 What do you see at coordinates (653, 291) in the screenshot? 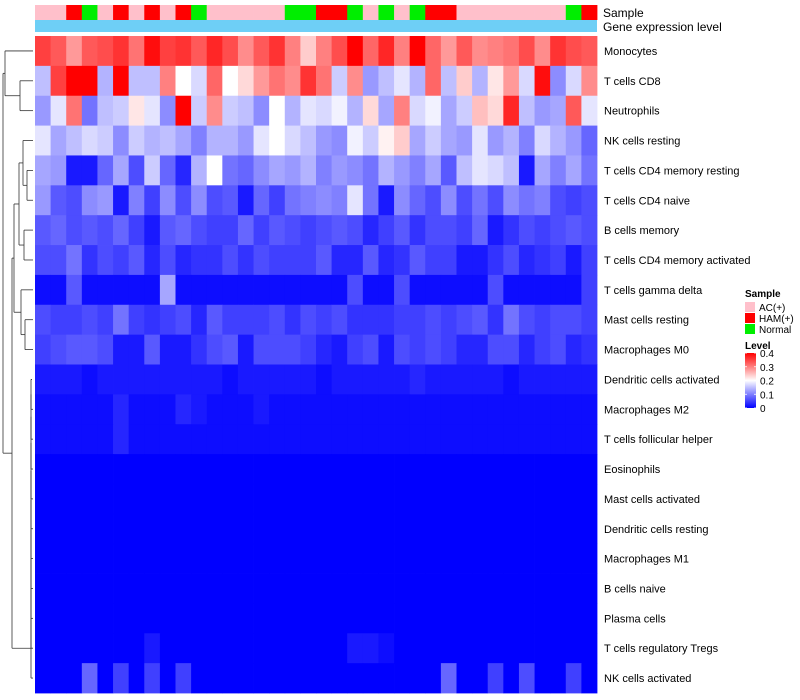
I see `row-label: T cells gamma delta` at bounding box center [653, 291].